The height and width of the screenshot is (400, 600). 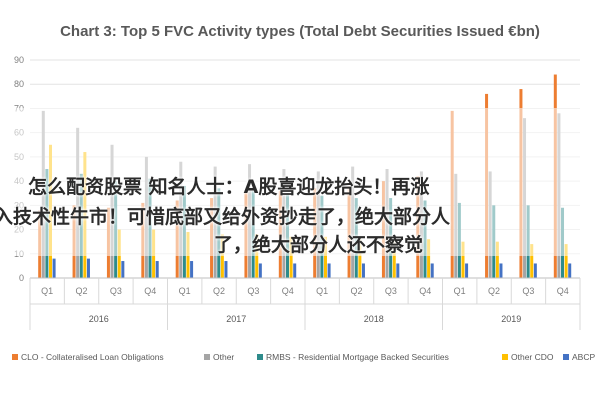 What do you see at coordinates (19, 157) in the screenshot?
I see `y-tick-label: 50` at bounding box center [19, 157].